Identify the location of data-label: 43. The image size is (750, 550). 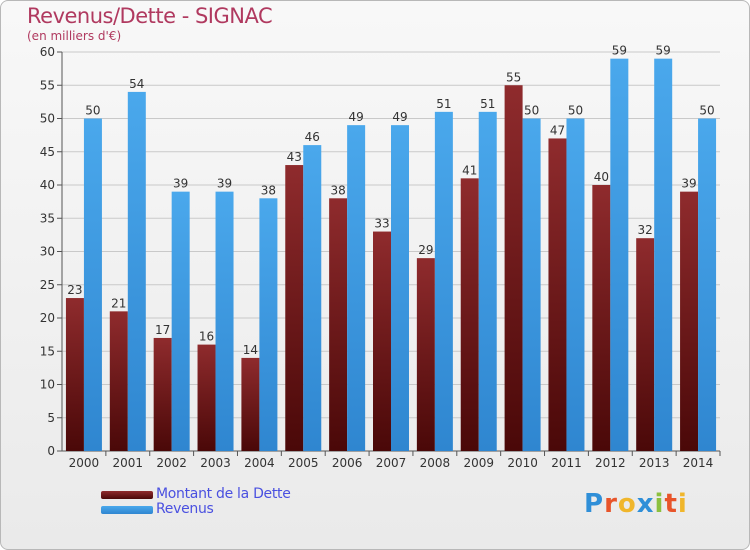
(294, 157).